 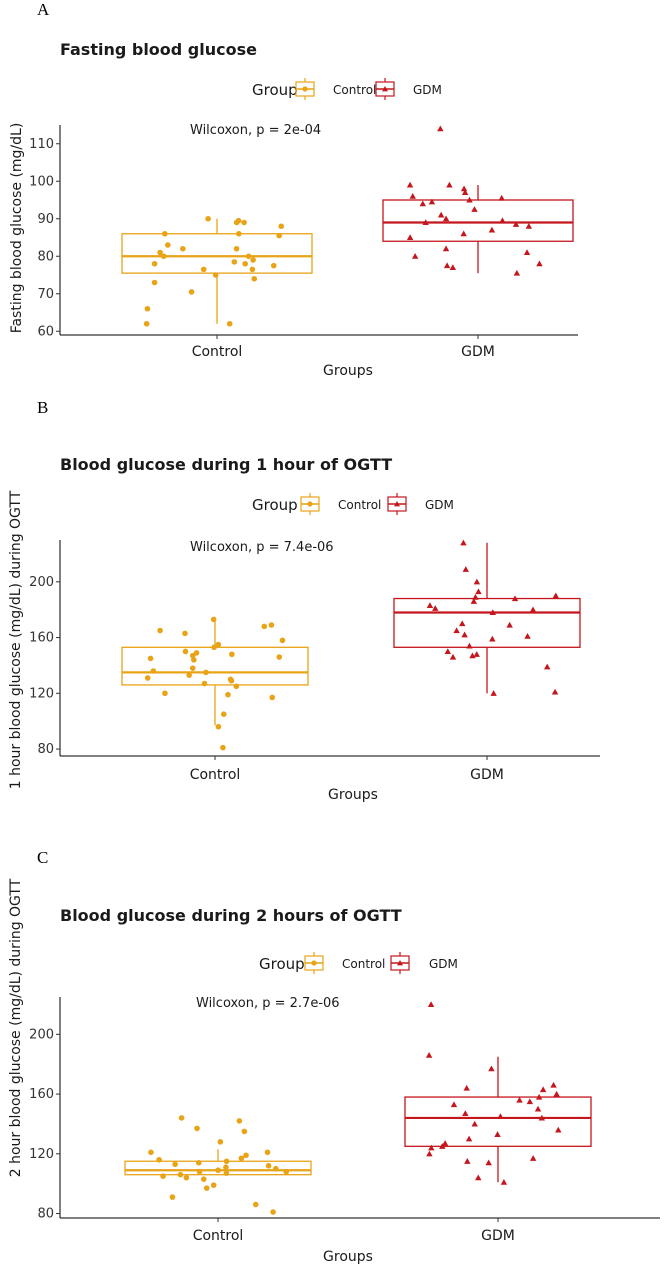 What do you see at coordinates (443, 964) in the screenshot?
I see `legend-label-gdm: GDM` at bounding box center [443, 964].